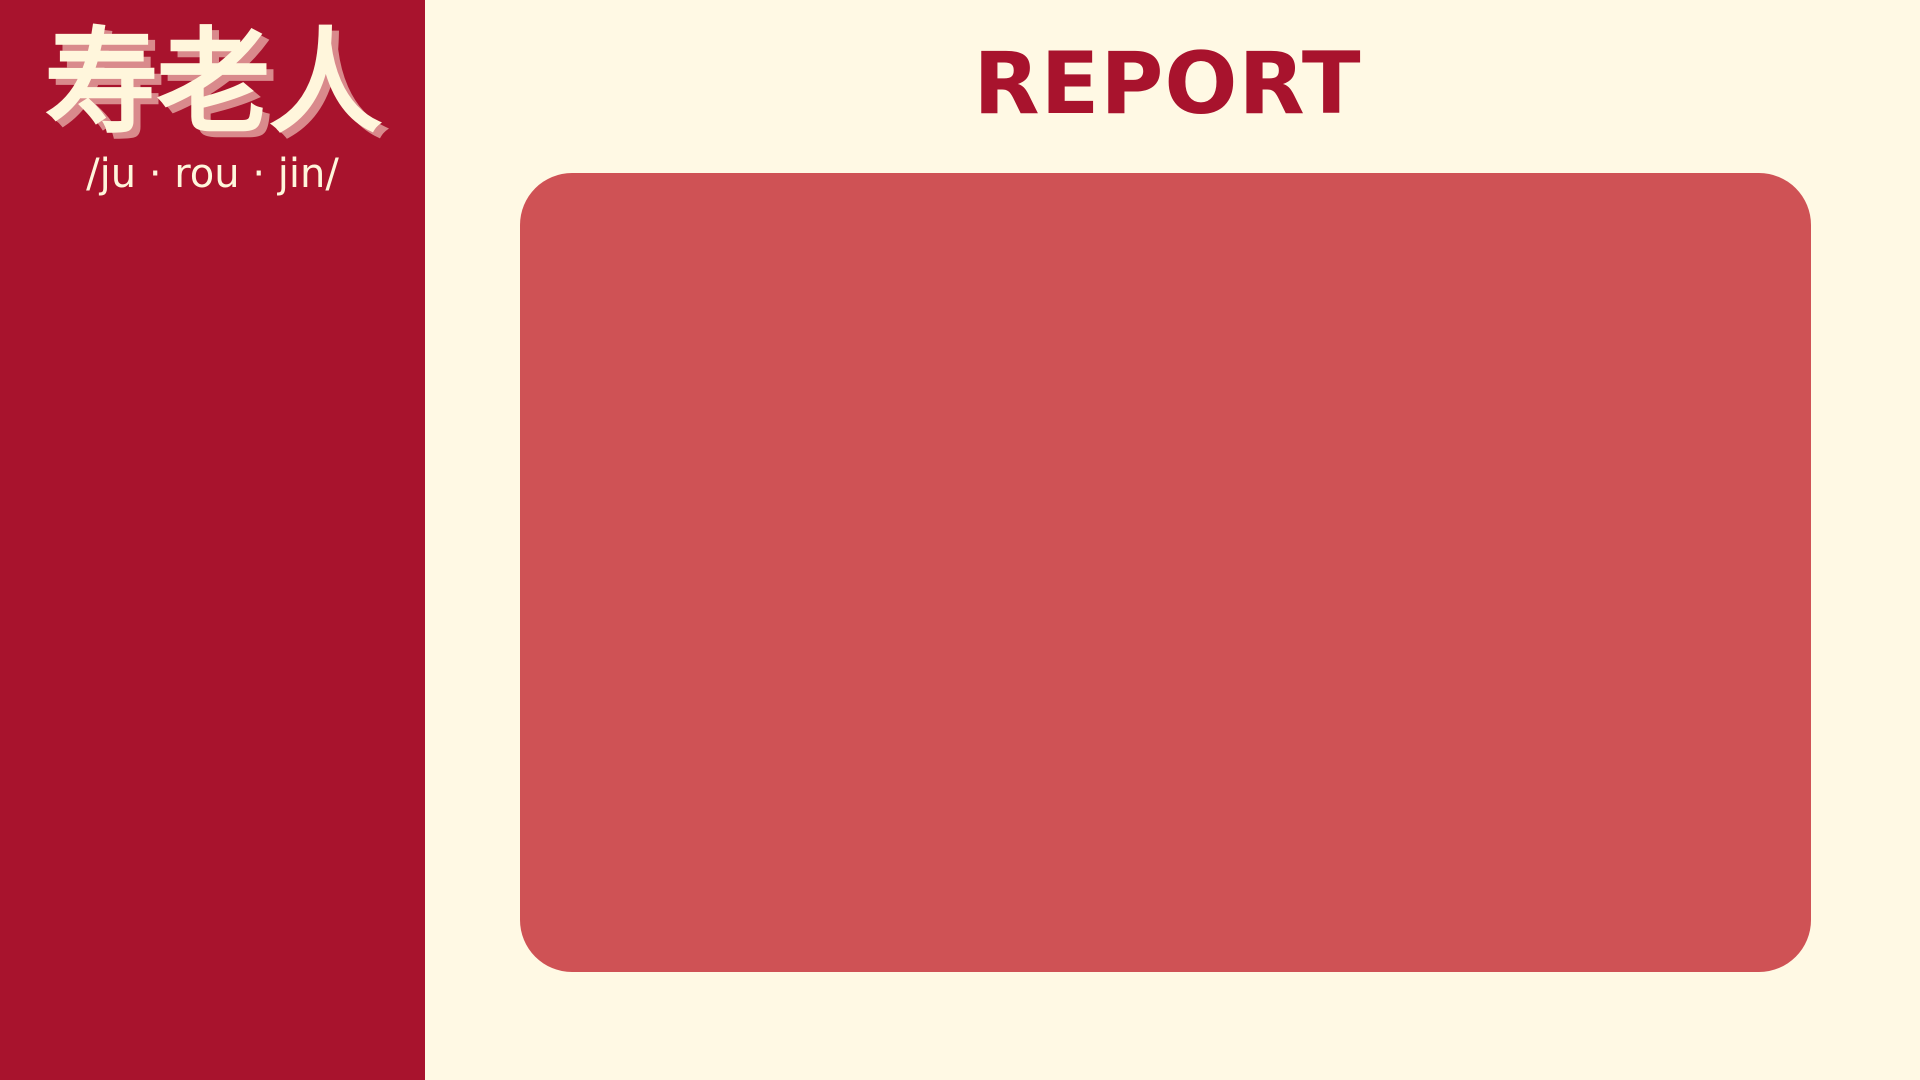  I want to click on logo-romaji: /ju · rou · jin/, so click(212, 174).